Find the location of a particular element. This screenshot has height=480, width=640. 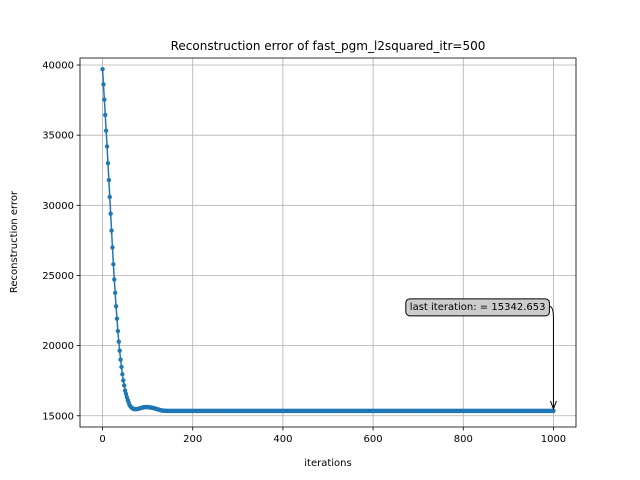

x-tick-label: 400 is located at coordinates (282, 439).